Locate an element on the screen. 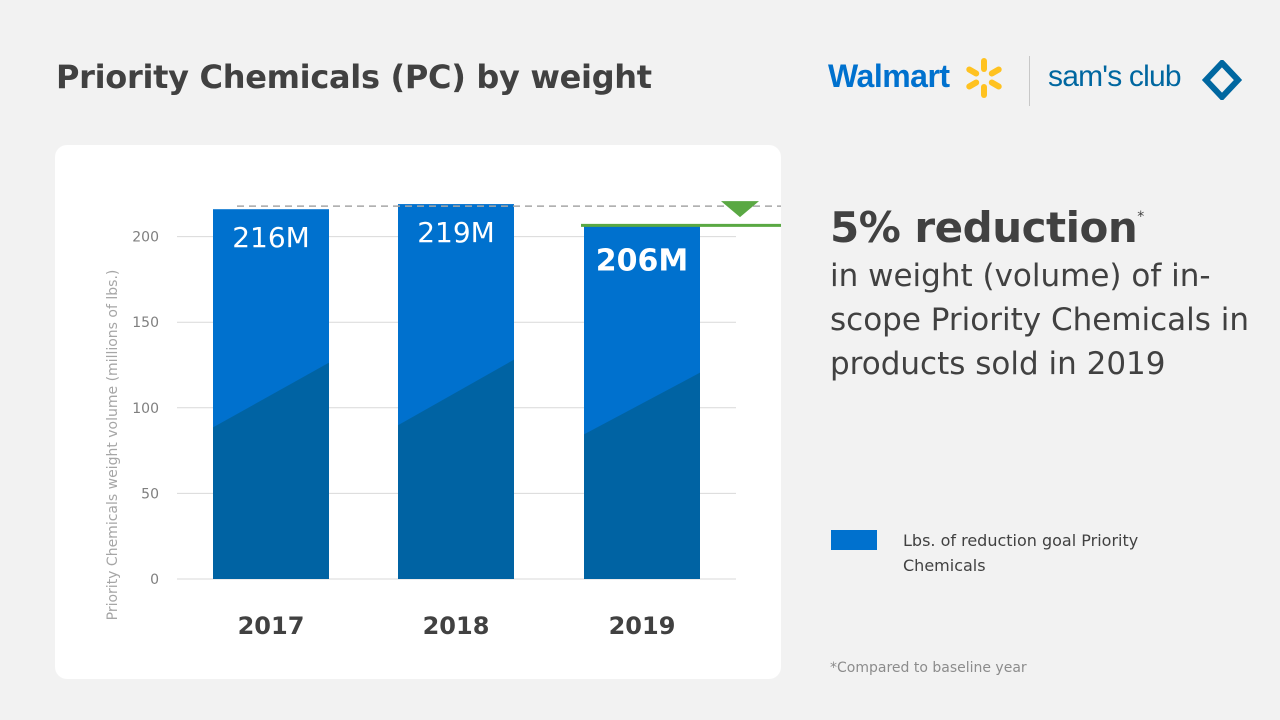 The width and height of the screenshot is (1280, 720). walmart-spark-icon is located at coordinates (984, 78).